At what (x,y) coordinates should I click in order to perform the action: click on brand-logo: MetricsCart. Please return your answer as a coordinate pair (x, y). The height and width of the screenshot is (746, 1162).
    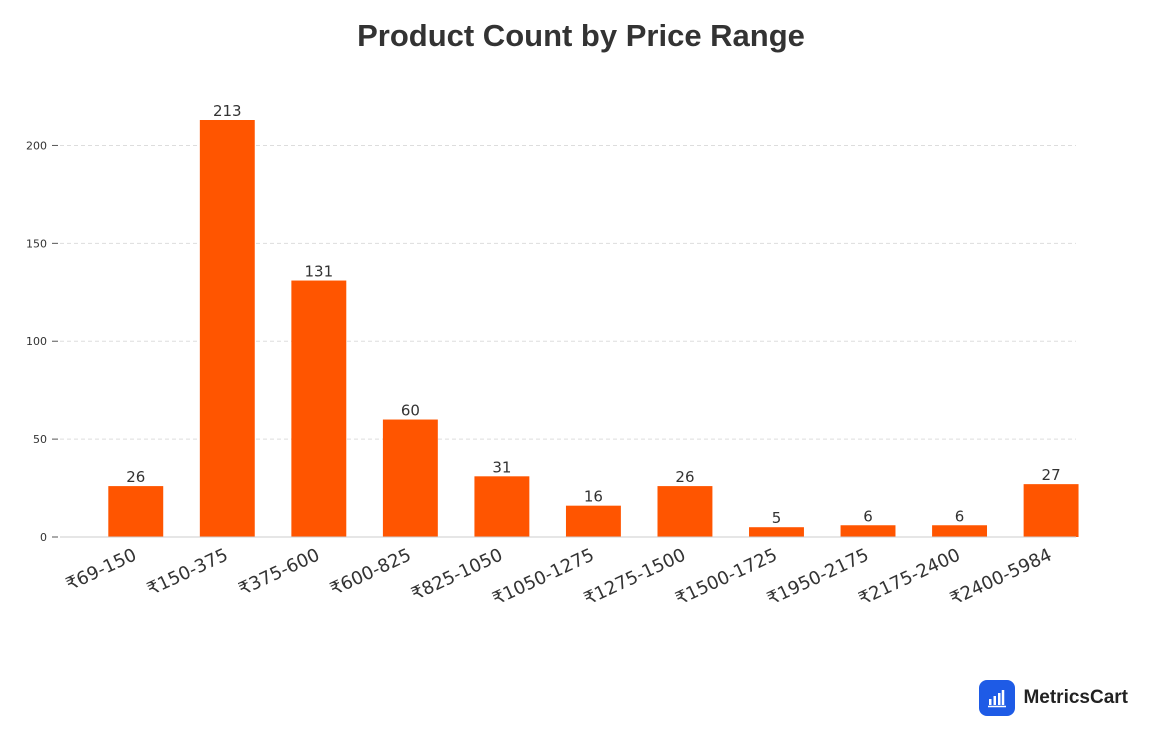
    Looking at the image, I should click on (1053, 698).